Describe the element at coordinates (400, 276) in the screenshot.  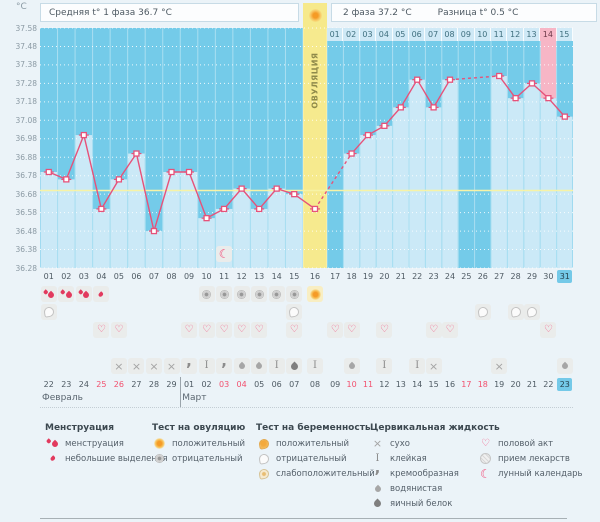
I see `cycle-day-21: 21` at that location.